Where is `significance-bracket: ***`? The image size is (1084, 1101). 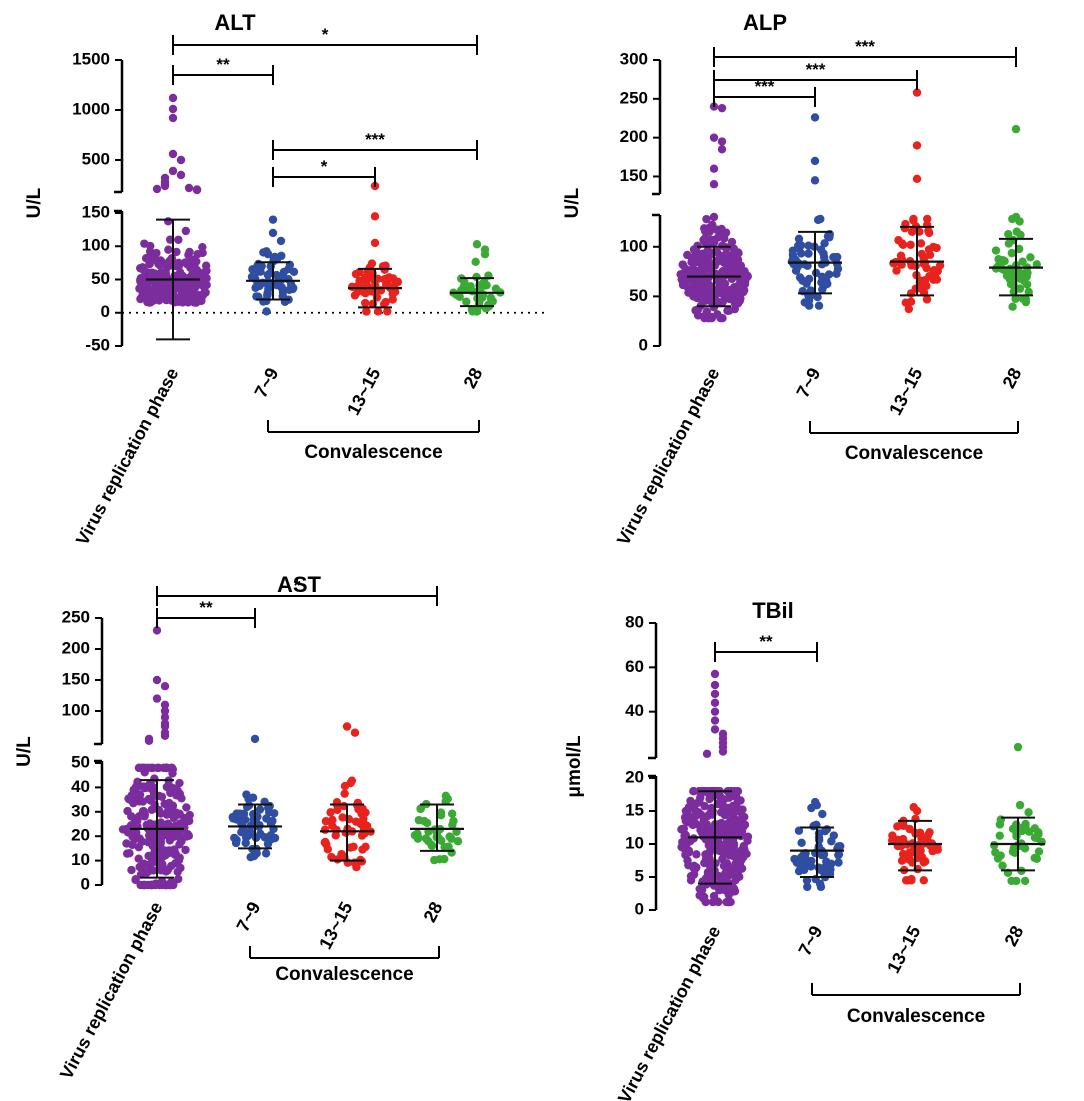 significance-bracket: *** is located at coordinates (375, 145).